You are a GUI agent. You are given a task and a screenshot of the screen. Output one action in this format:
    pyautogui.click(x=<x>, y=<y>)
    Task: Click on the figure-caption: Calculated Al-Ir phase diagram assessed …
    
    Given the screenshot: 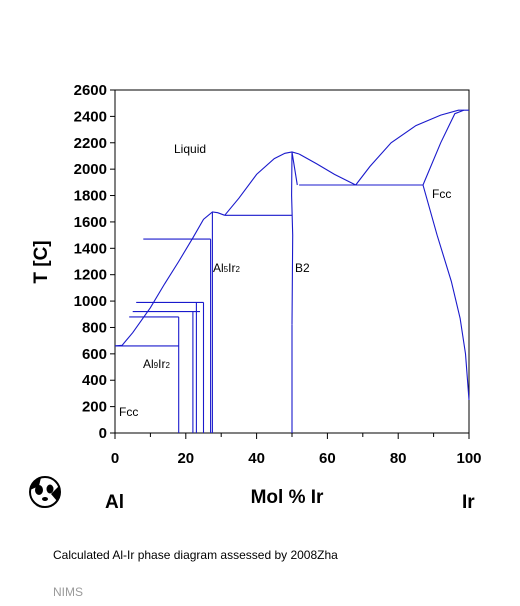 What is the action you would take?
    pyautogui.click(x=195, y=555)
    